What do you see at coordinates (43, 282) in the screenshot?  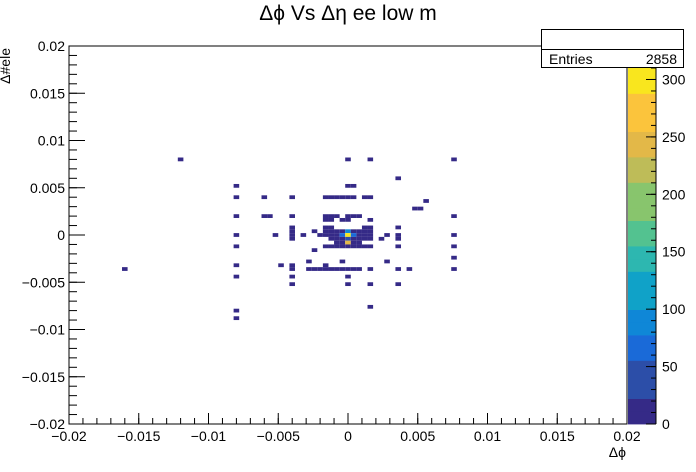 I see `y-tick-label: −0.005` at bounding box center [43, 282].